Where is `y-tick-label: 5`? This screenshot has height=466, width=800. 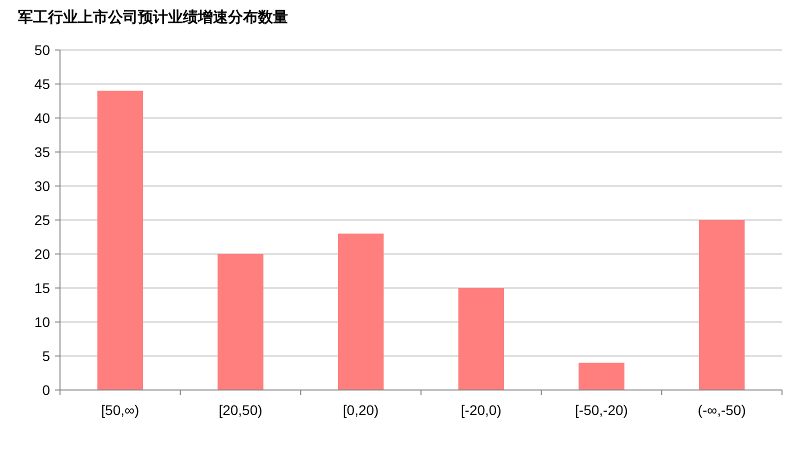 y-tick-label: 5 is located at coordinates (46, 356).